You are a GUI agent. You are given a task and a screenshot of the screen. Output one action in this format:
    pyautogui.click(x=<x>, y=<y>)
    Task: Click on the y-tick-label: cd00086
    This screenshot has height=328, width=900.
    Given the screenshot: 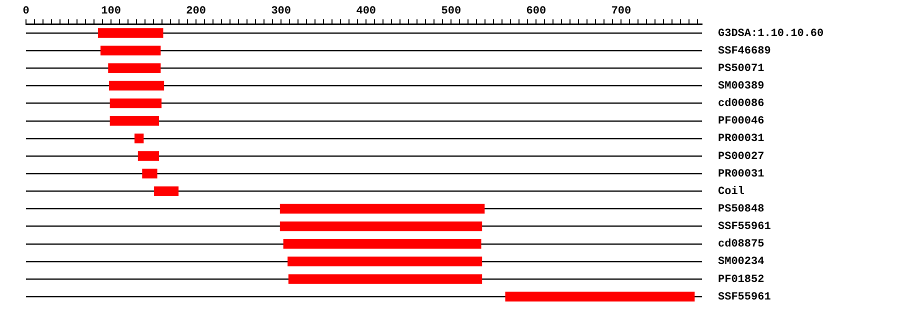 What is the action you would take?
    pyautogui.click(x=741, y=104)
    